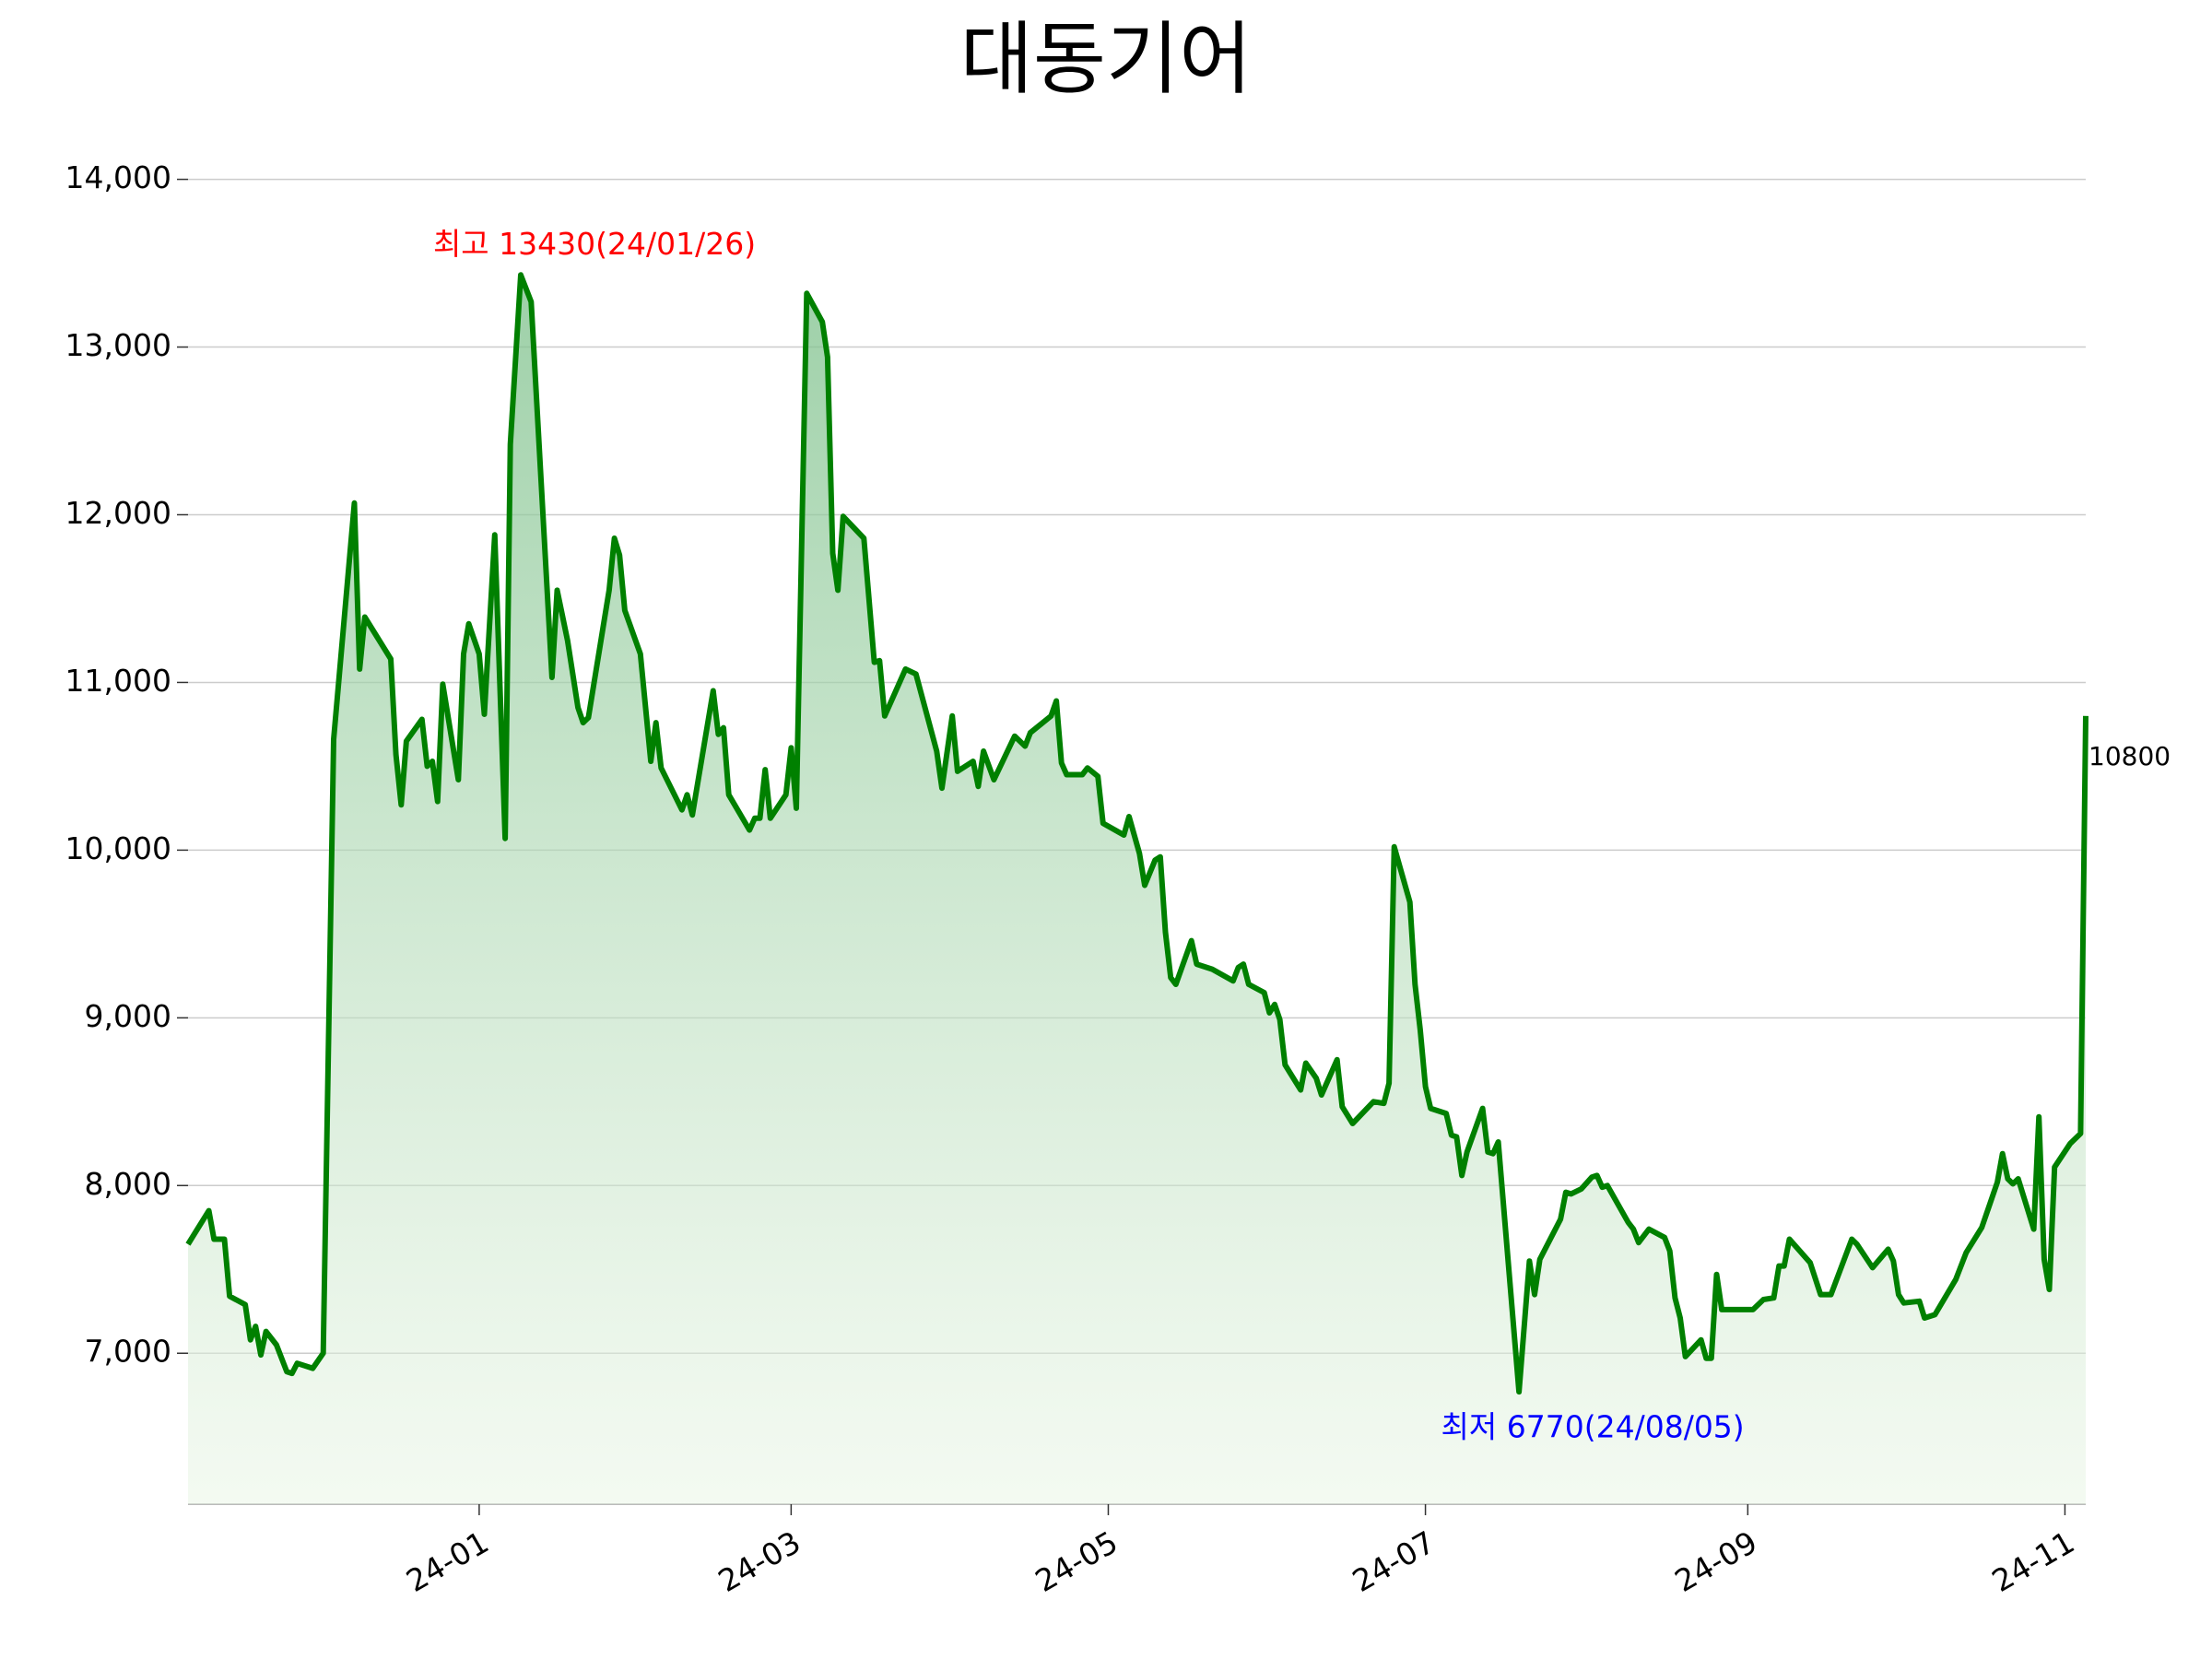 The image size is (2212, 1659). I want to click on annotation: 최고 13430(24/01/26), so click(594, 244).